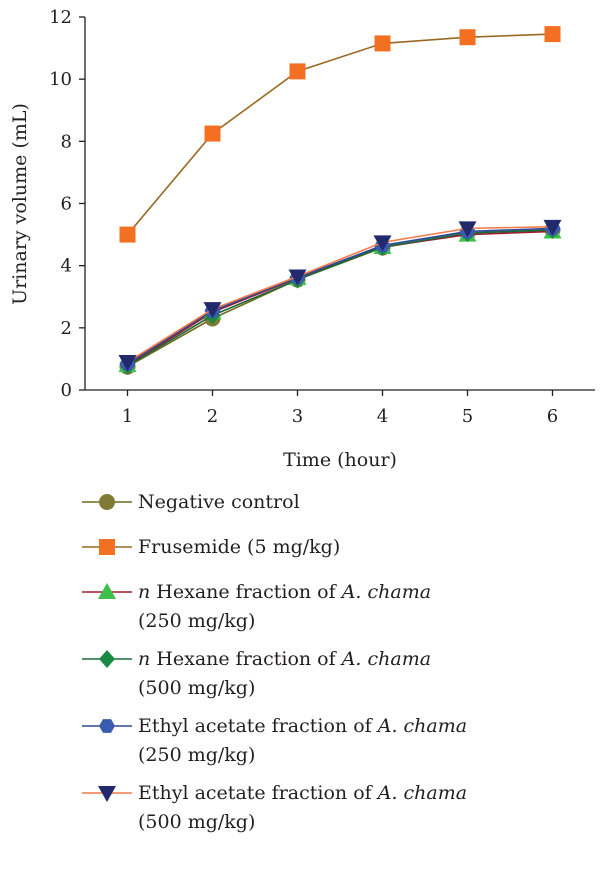 The image size is (600, 877). Describe the element at coordinates (60, 17) in the screenshot. I see `y-tick-label: 12` at that location.